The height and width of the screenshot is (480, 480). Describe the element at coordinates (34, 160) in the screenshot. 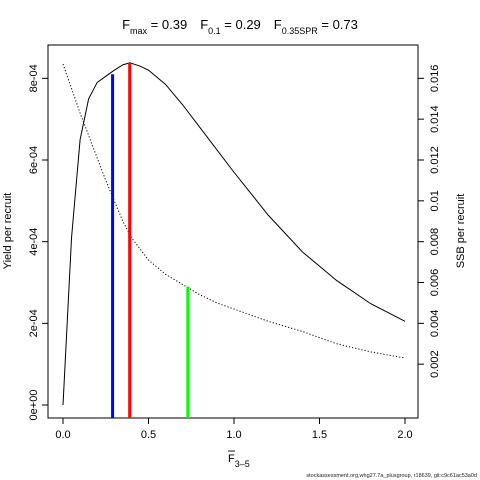

I see `y-left-tick-label: 6e-04` at that location.